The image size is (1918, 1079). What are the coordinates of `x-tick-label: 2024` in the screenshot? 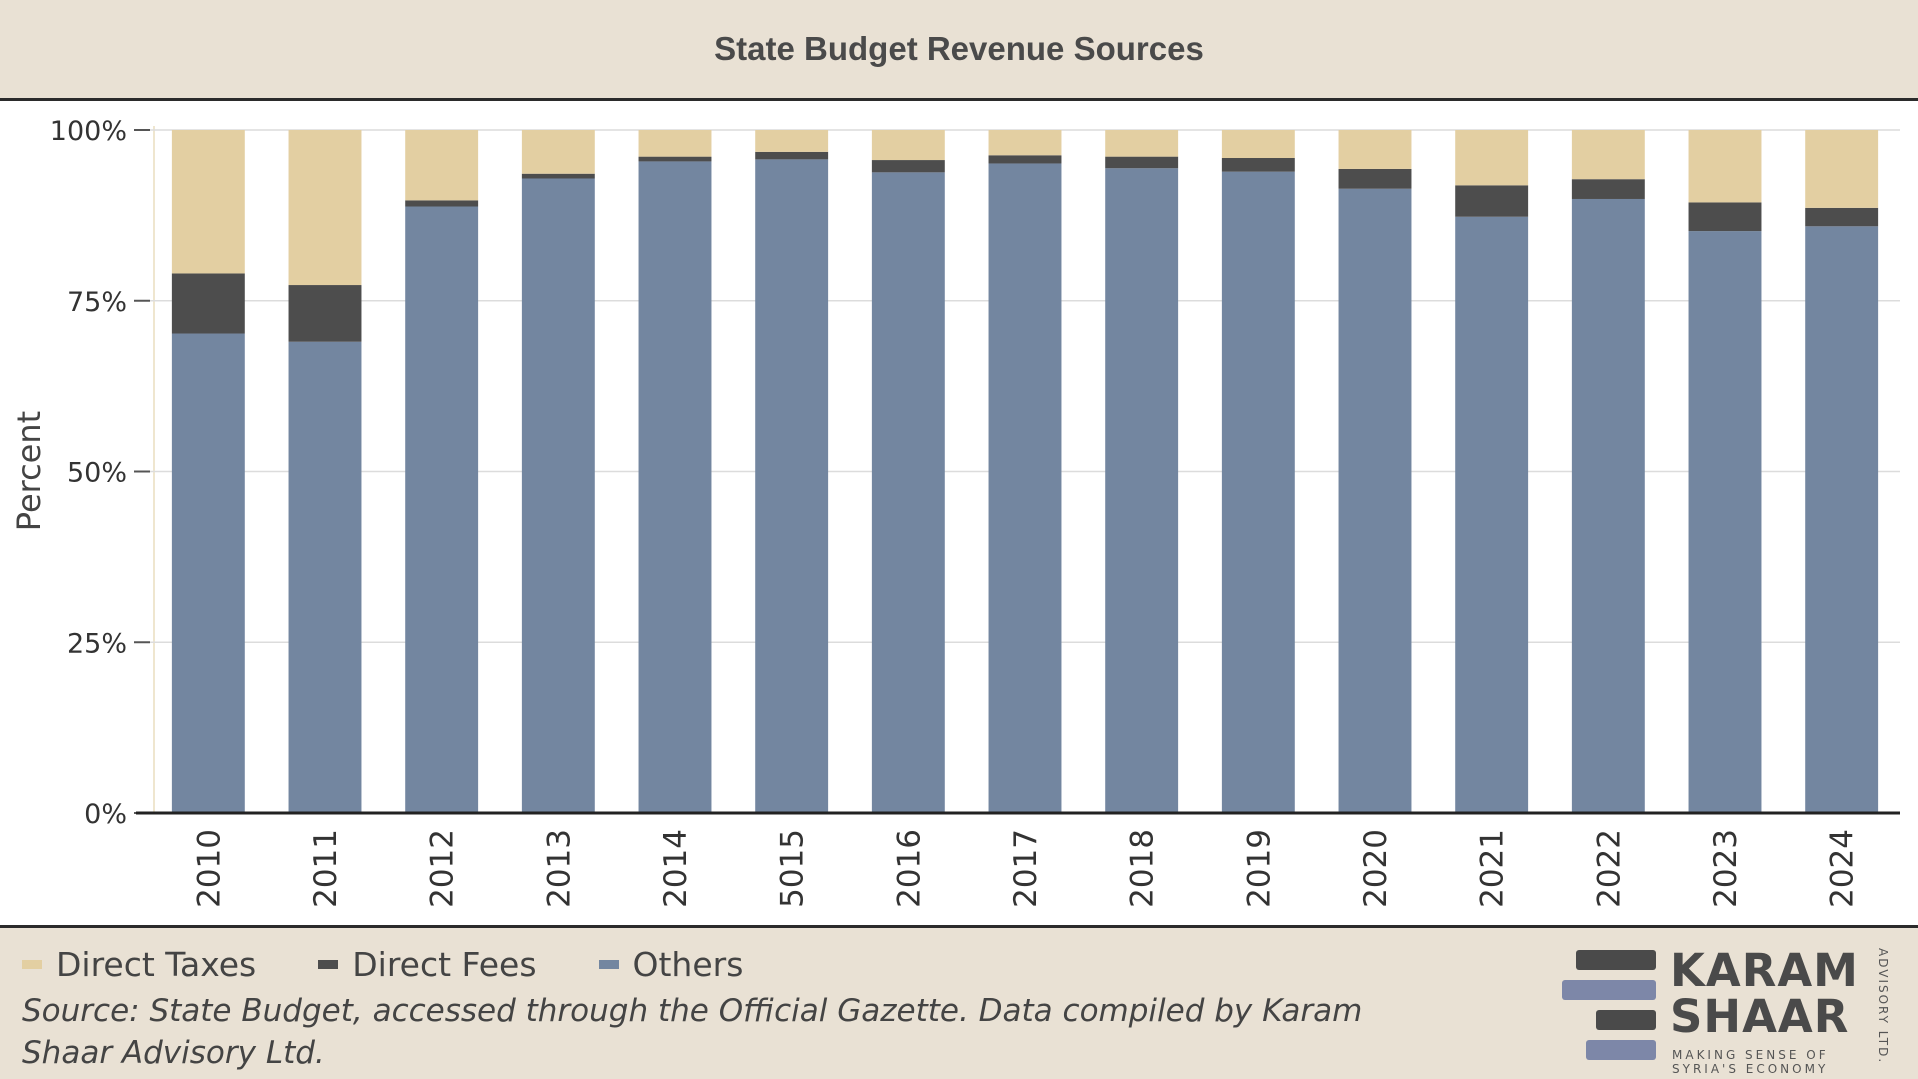 It's located at (1843, 868).